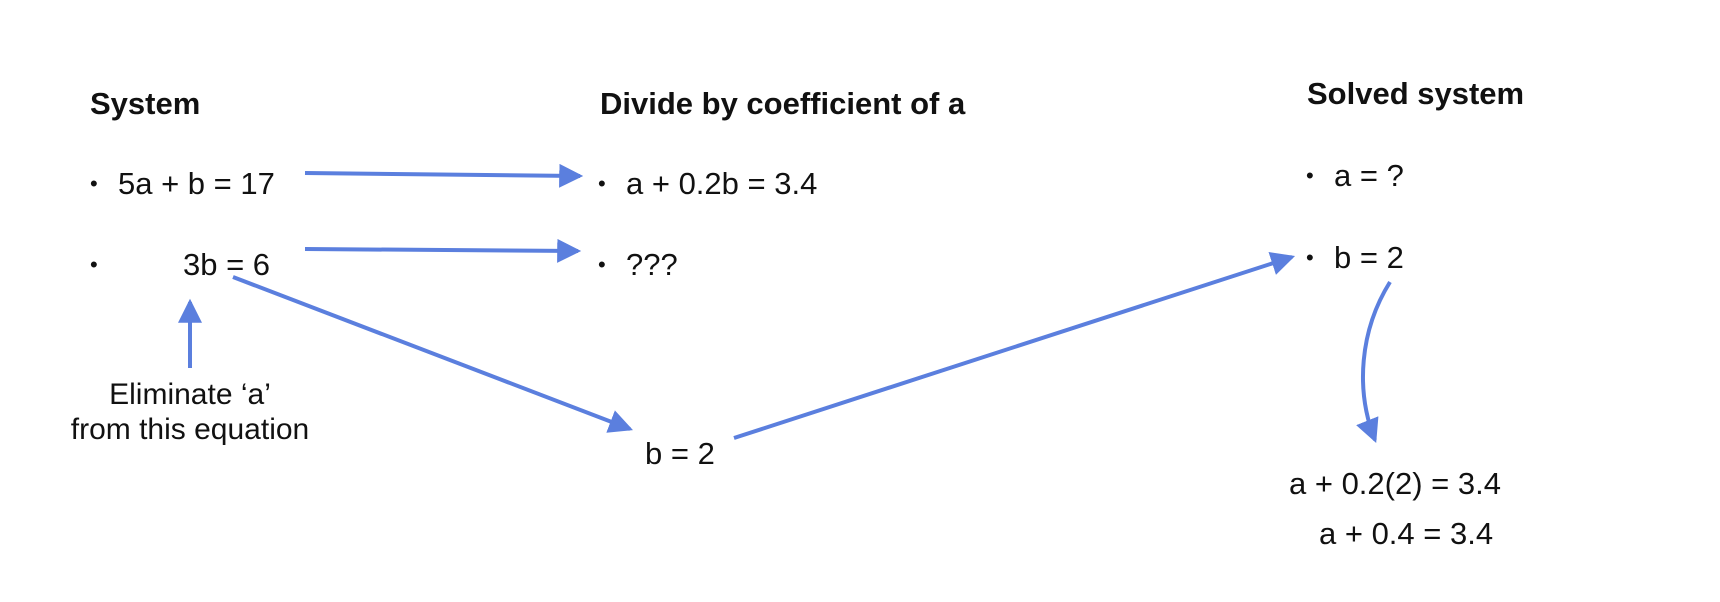  Describe the element at coordinates (1406, 533) in the screenshot. I see `substitution-step-2: a + 0.4 = 3.4` at that location.